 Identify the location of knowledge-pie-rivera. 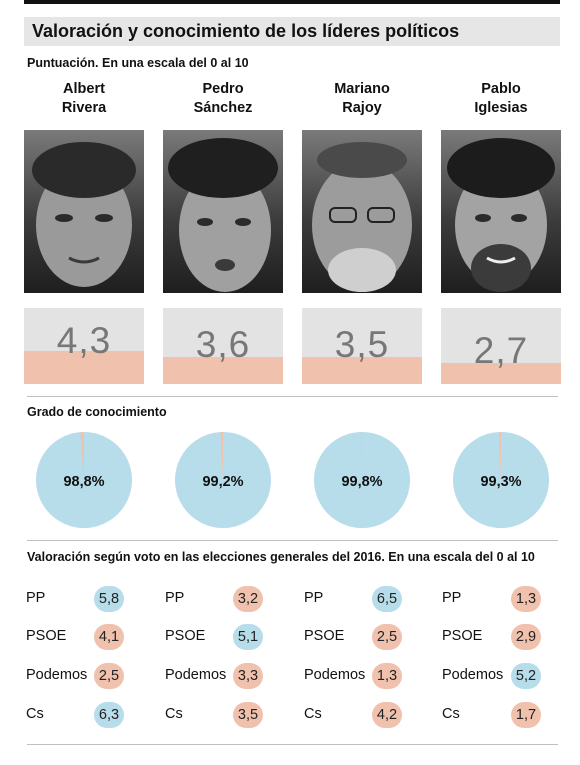
(84, 480).